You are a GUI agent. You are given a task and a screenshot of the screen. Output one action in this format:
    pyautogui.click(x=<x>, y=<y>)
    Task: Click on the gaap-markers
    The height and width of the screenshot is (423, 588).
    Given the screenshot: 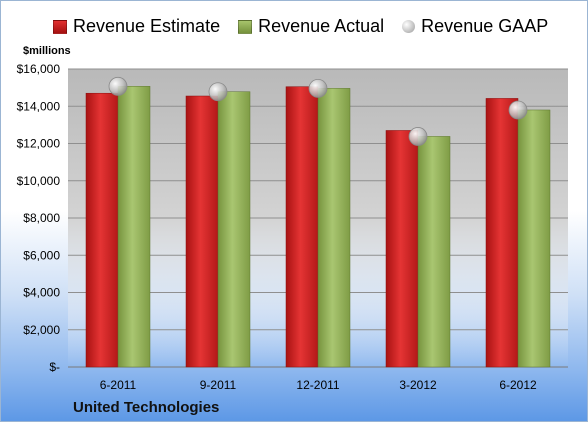 What is the action you would take?
    pyautogui.click(x=318, y=111)
    